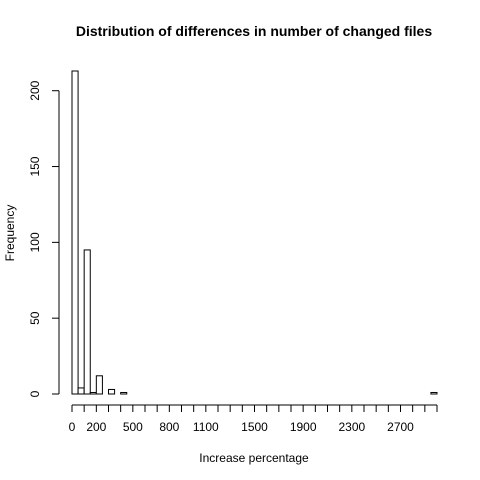  I want to click on y-axis-label: Frequency, so click(10, 233).